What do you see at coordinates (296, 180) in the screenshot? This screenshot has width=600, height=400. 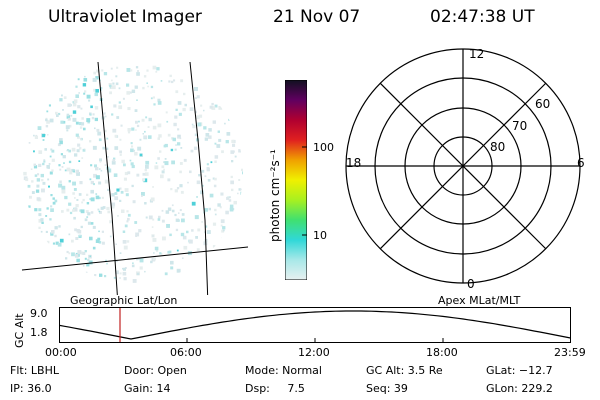 I see `colorbar` at bounding box center [296, 180].